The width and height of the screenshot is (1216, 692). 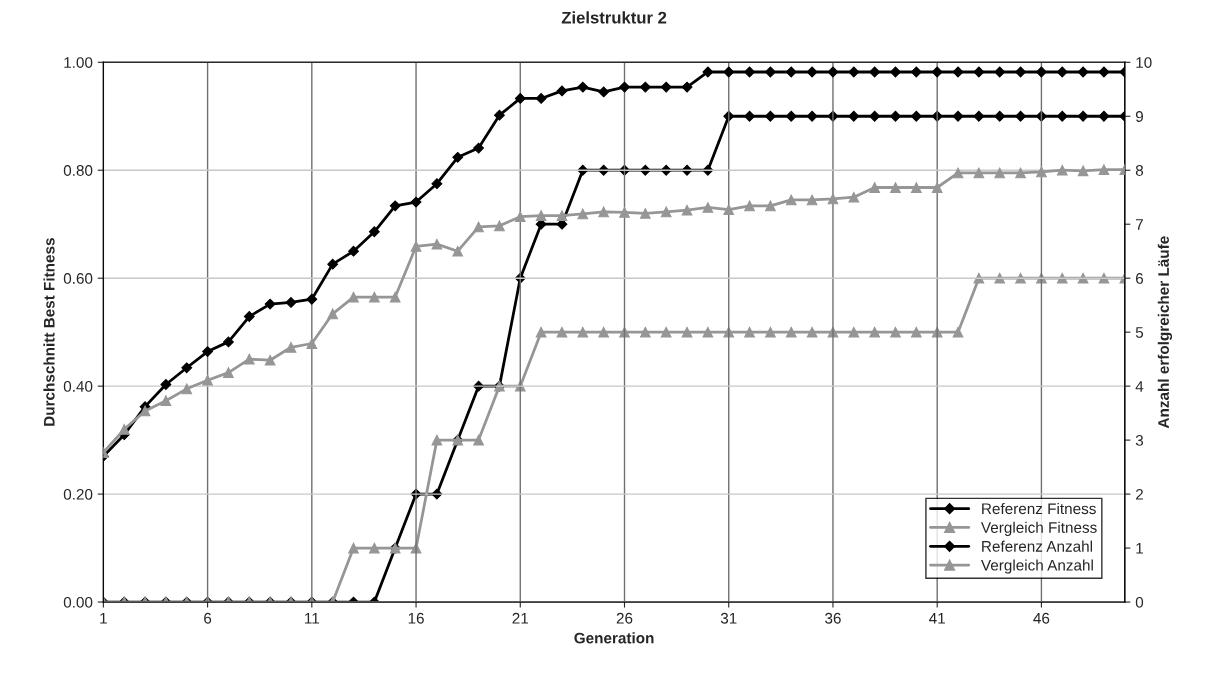 I want to click on y-tick-label: 0.00, so click(x=78, y=602).